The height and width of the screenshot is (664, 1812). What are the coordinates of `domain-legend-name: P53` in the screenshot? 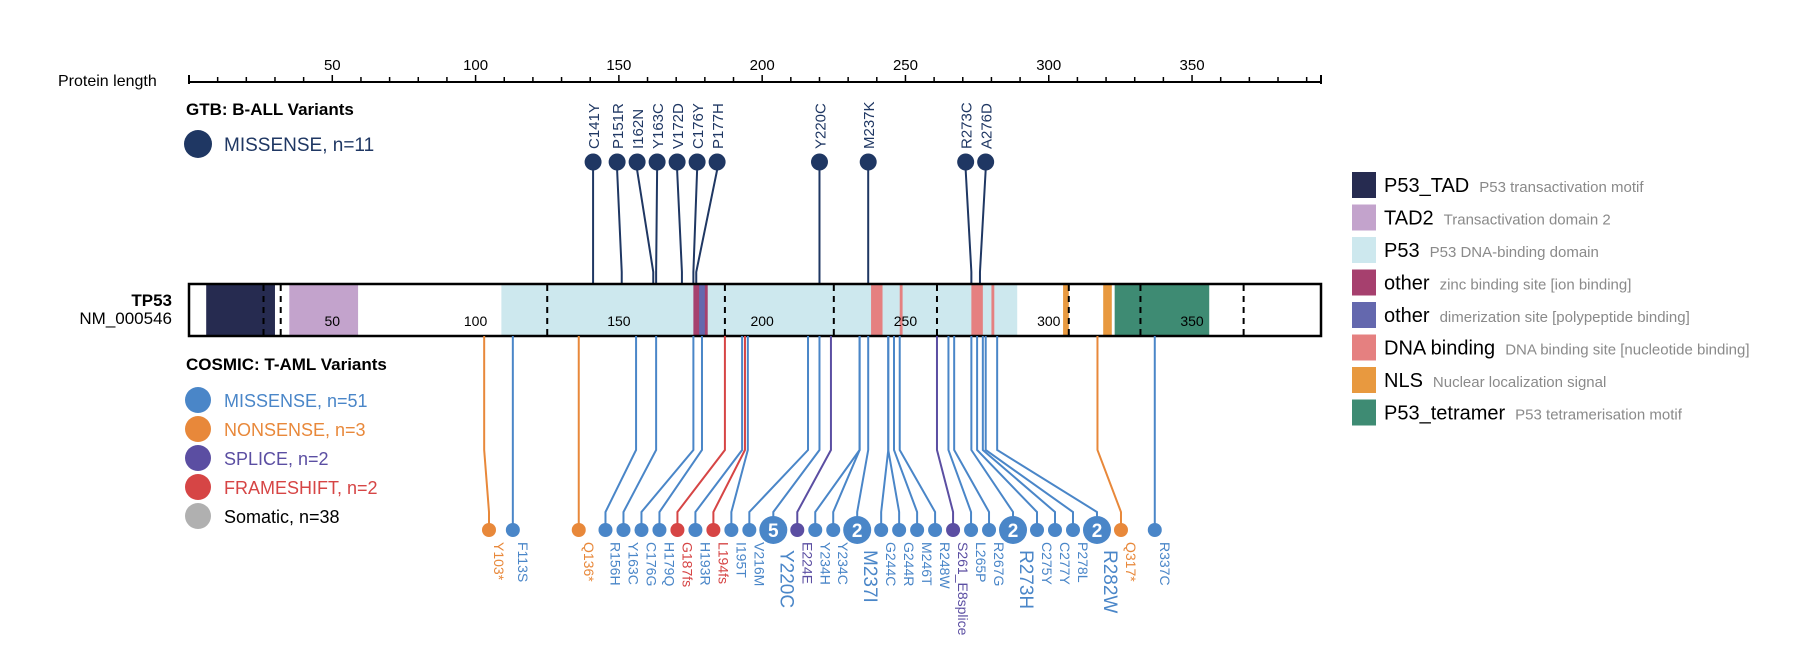 It's located at (1402, 251).